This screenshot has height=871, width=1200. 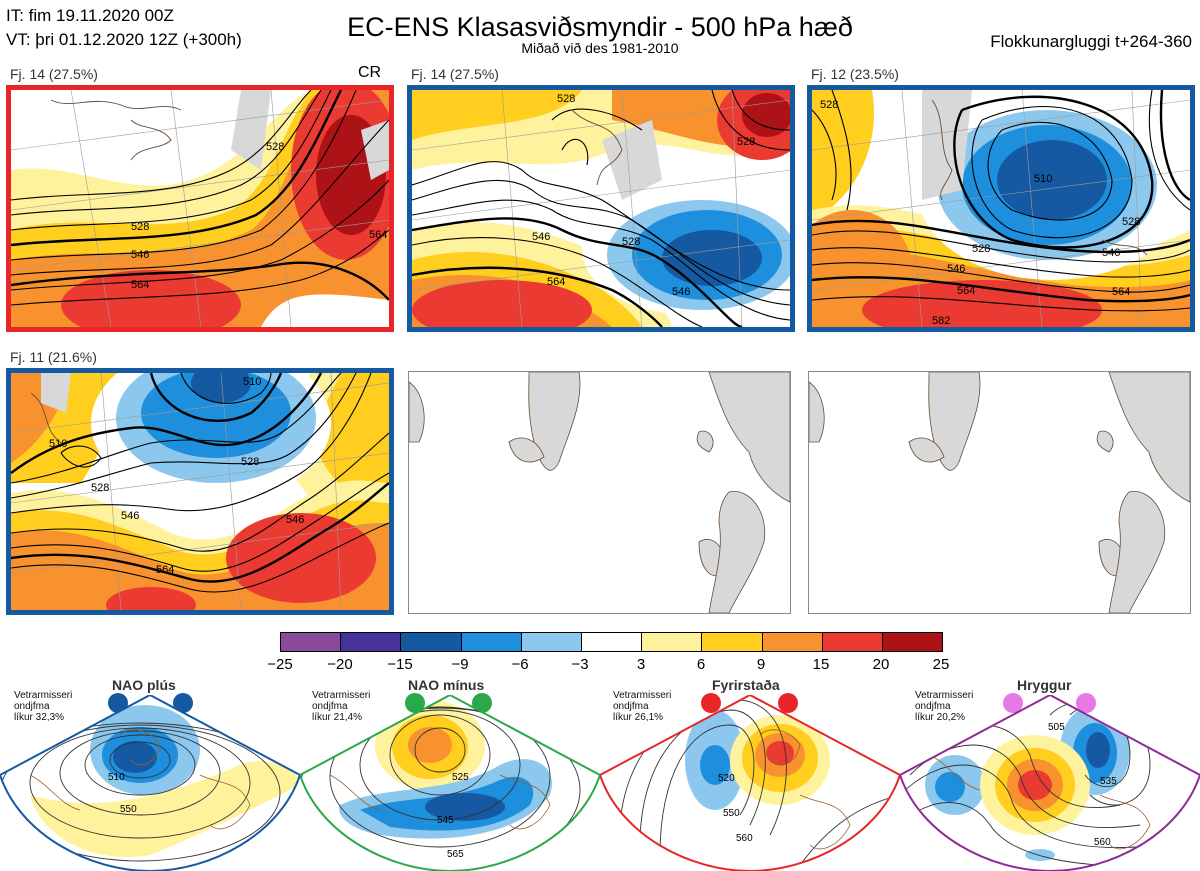 I want to click on regime-nao-plus-title: NAO plús, so click(x=144, y=685).